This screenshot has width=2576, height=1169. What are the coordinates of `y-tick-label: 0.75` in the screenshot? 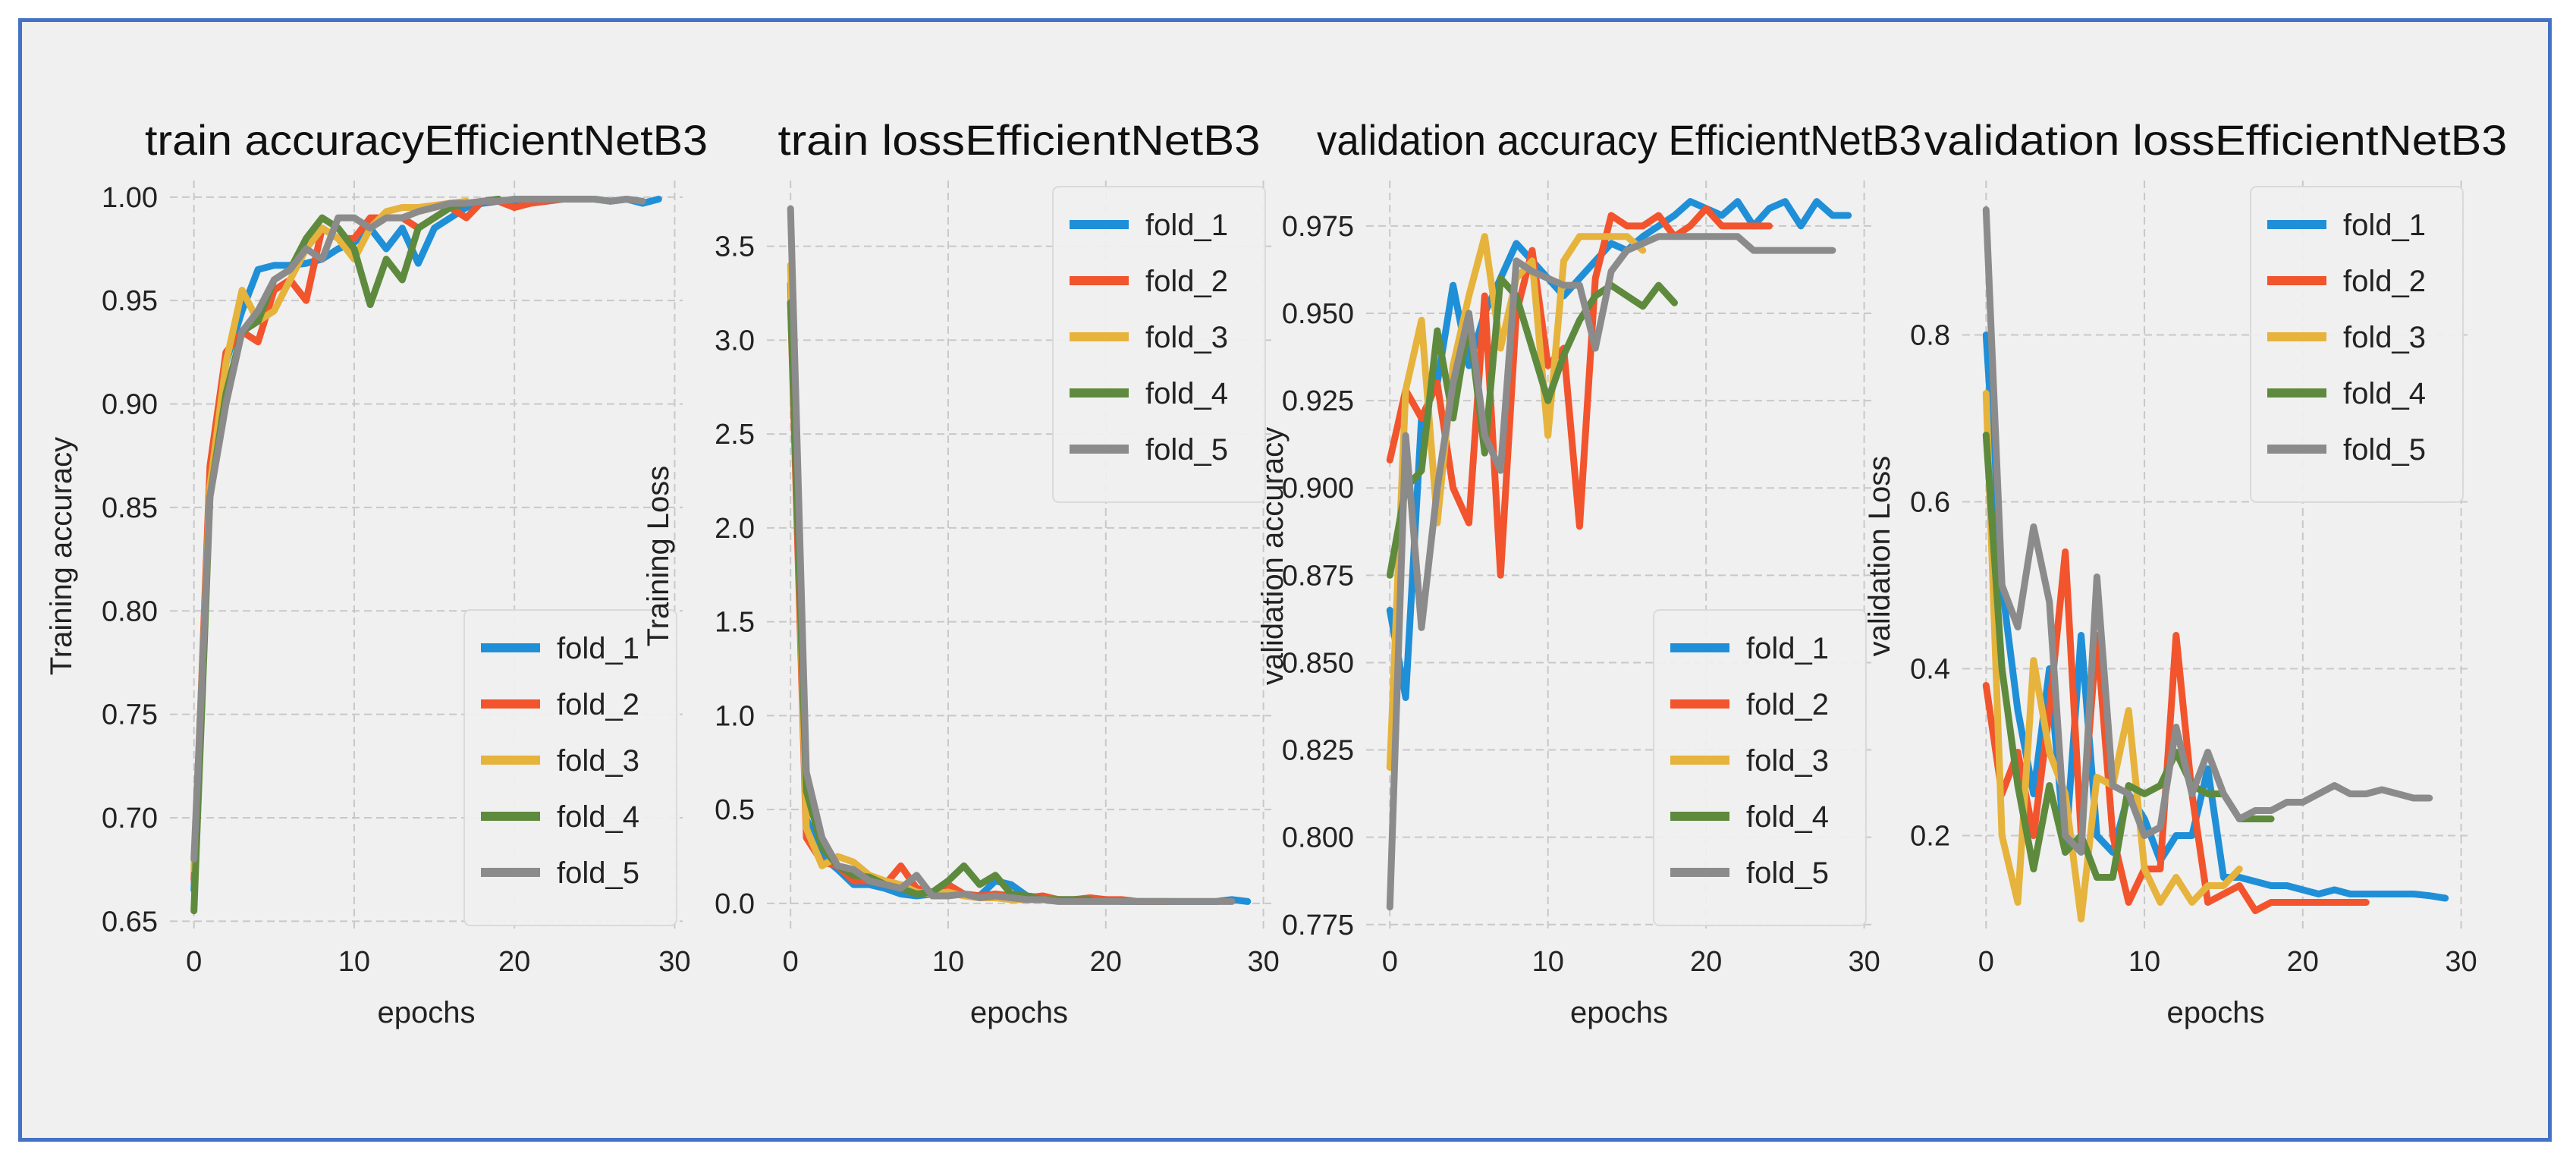 It's located at (130, 715).